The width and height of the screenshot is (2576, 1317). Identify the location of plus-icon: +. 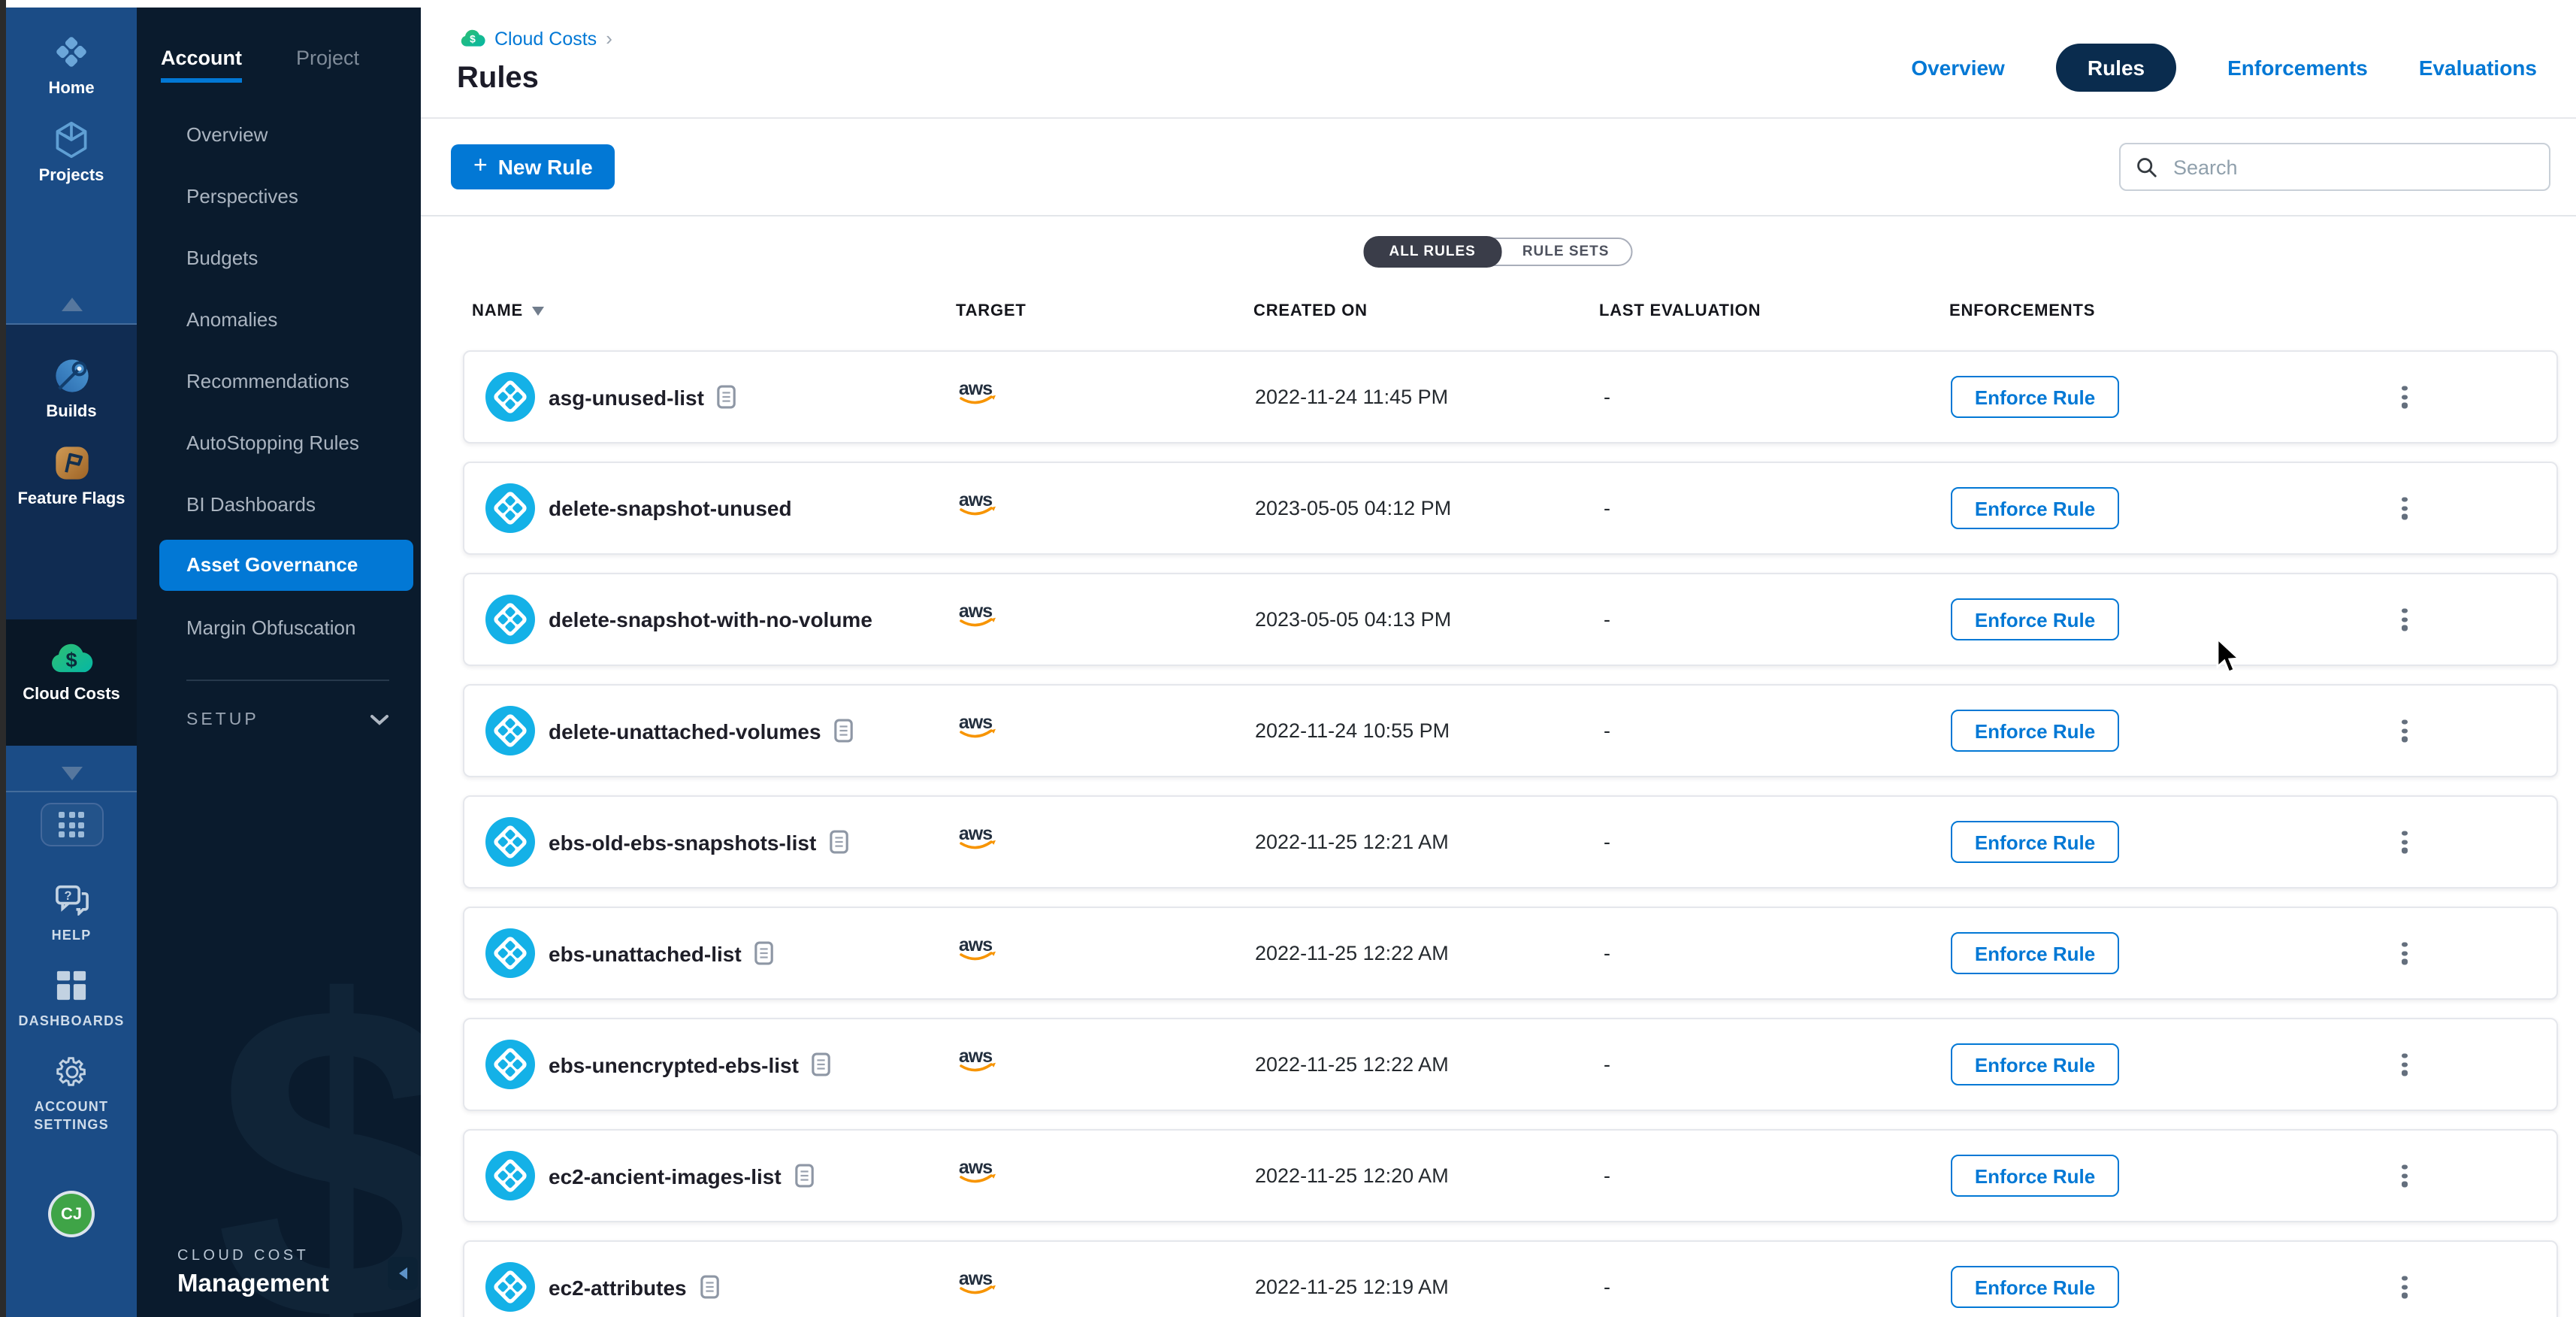
(480, 166).